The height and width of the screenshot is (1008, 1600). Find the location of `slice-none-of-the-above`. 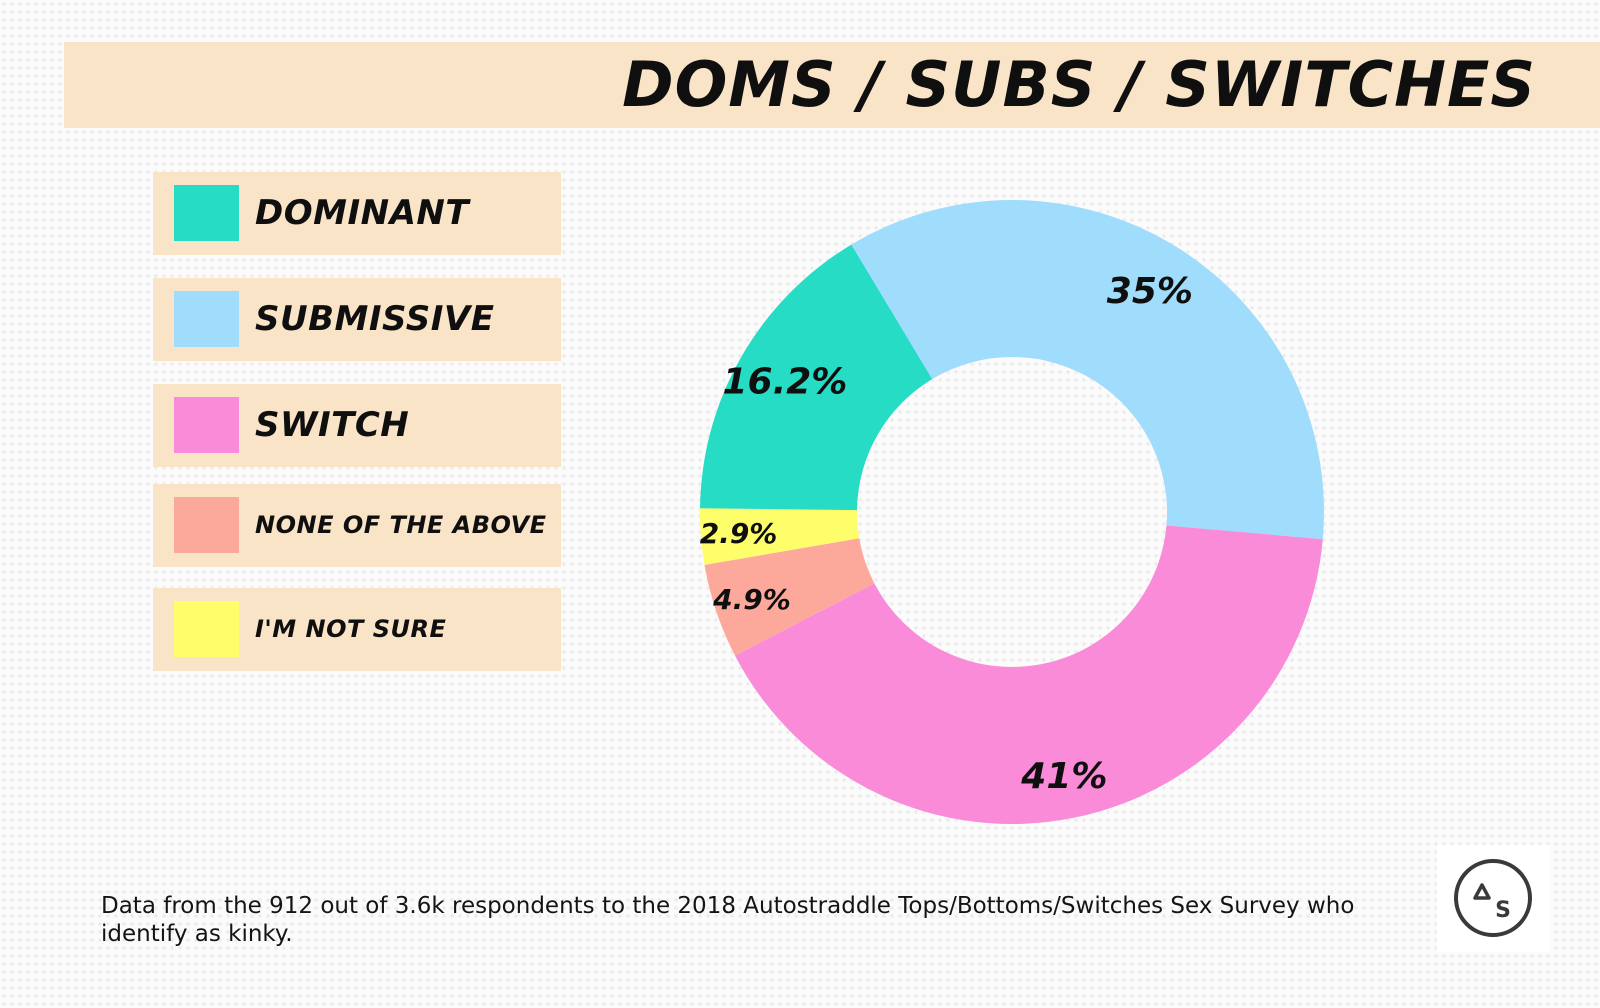

slice-none-of-the-above is located at coordinates (789, 597).